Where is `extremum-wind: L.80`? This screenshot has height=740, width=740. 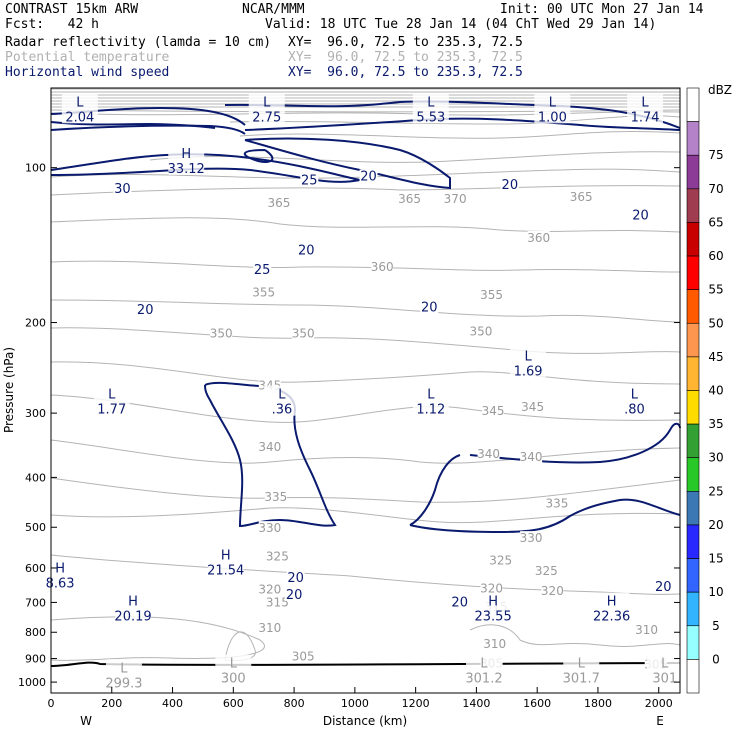
extremum-wind: L.80 is located at coordinates (634, 401).